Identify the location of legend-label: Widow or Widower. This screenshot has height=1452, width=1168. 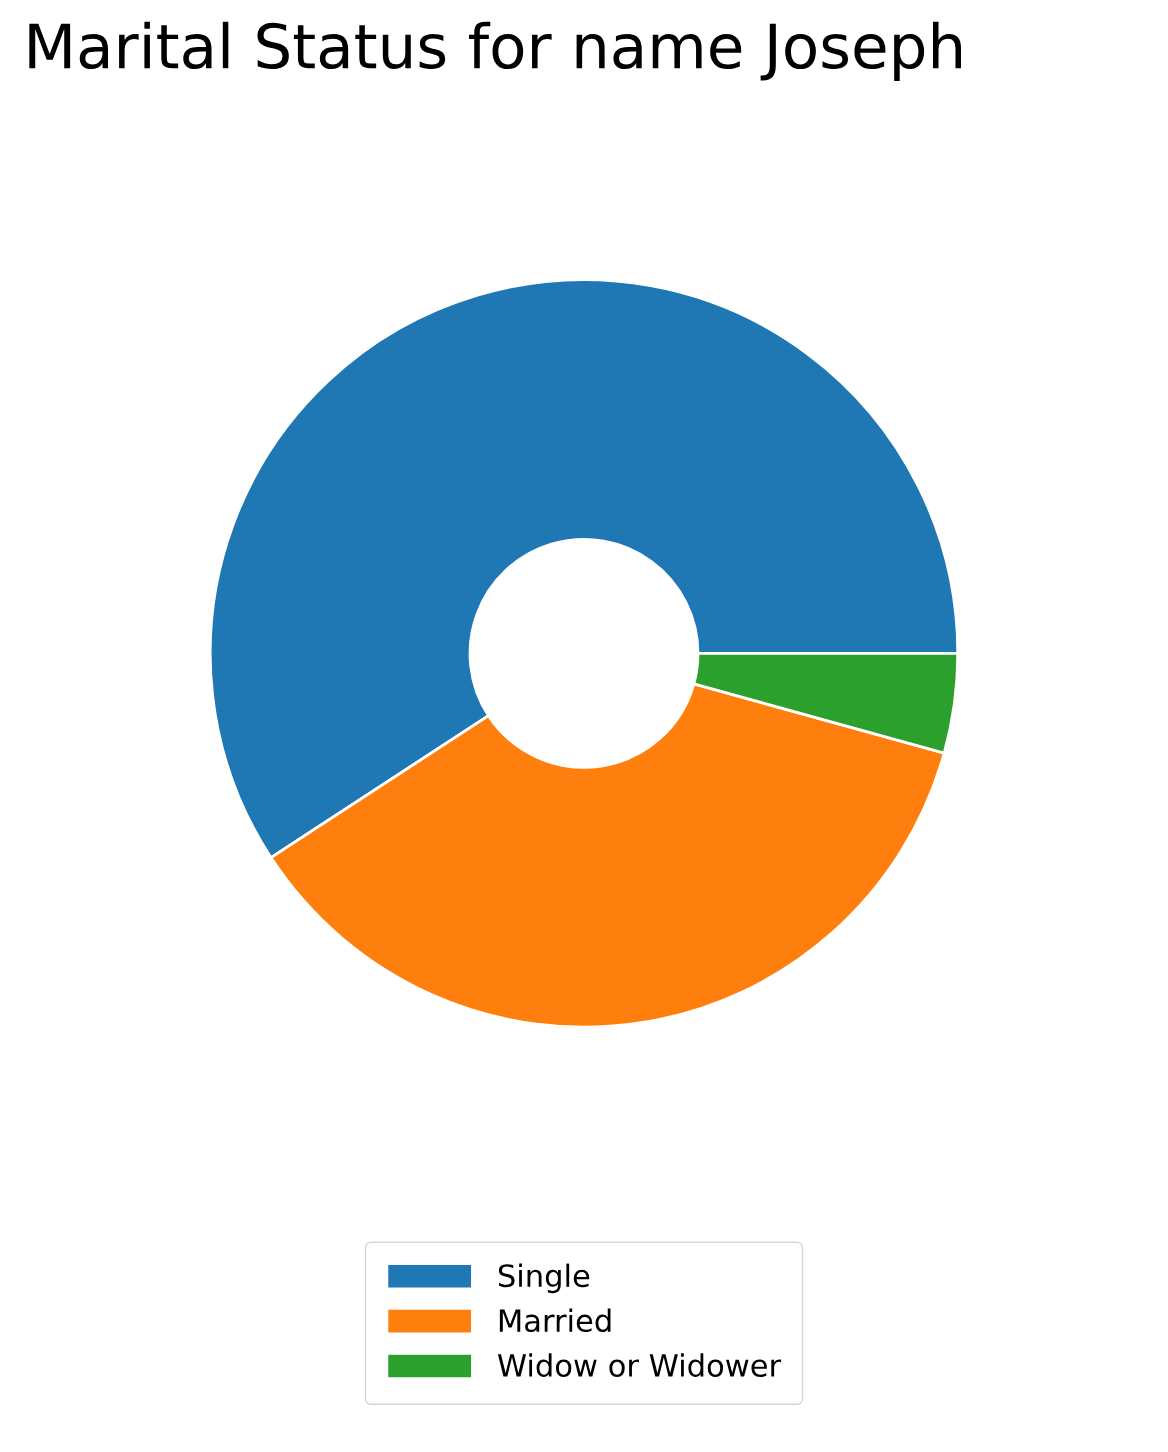
(639, 1365).